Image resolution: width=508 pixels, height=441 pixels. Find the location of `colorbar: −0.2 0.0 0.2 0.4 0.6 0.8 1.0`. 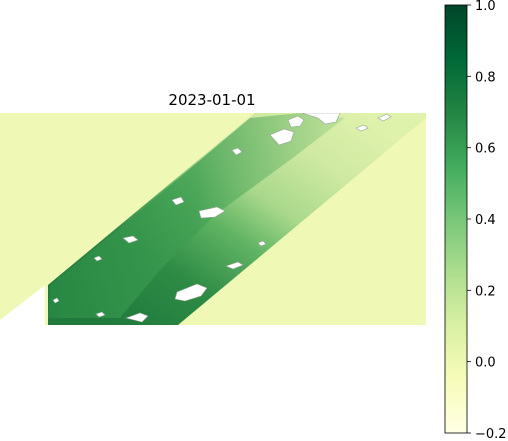

colorbar: −0.2 0.0 0.2 0.4 0.6 0.8 1.0 is located at coordinates (475, 220).